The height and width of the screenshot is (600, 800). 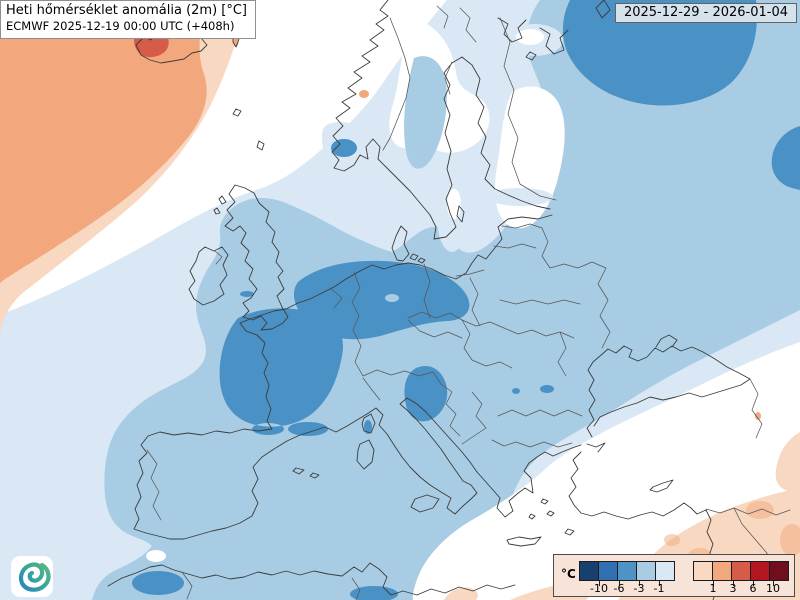 What do you see at coordinates (713, 588) in the screenshot?
I see `legend-tick-label: 1` at bounding box center [713, 588].